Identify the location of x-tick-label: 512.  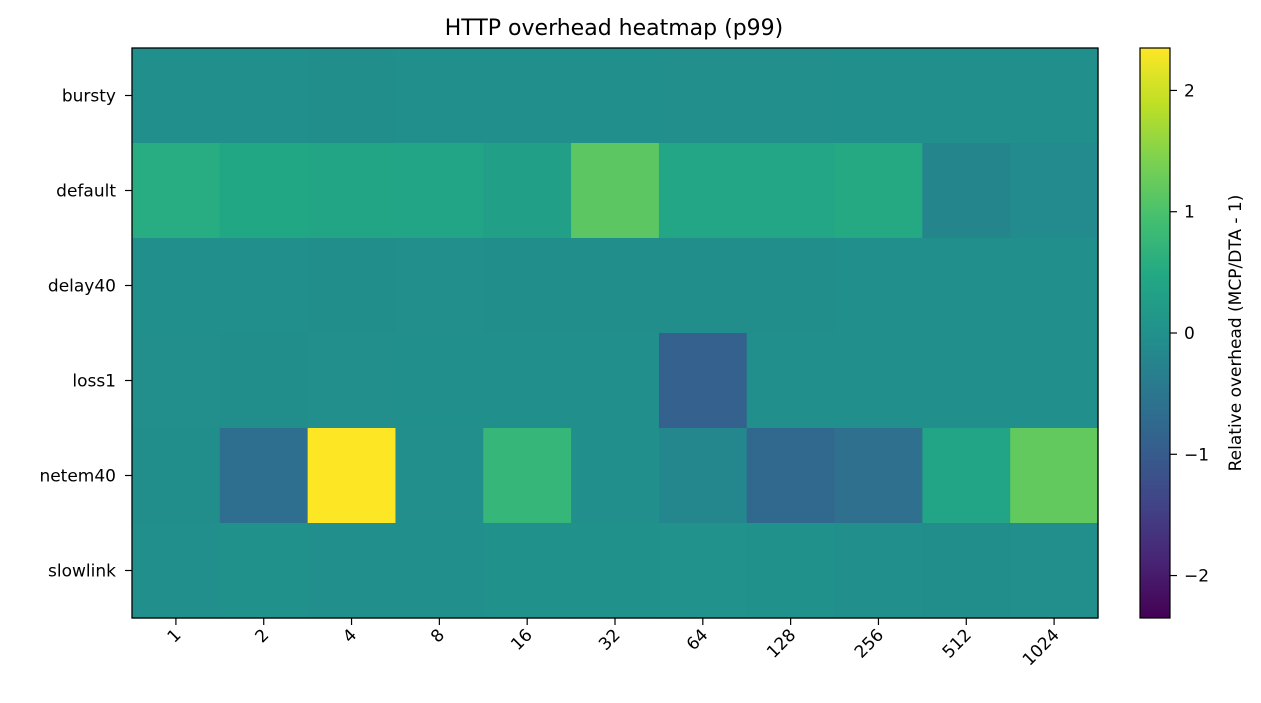
(957, 643).